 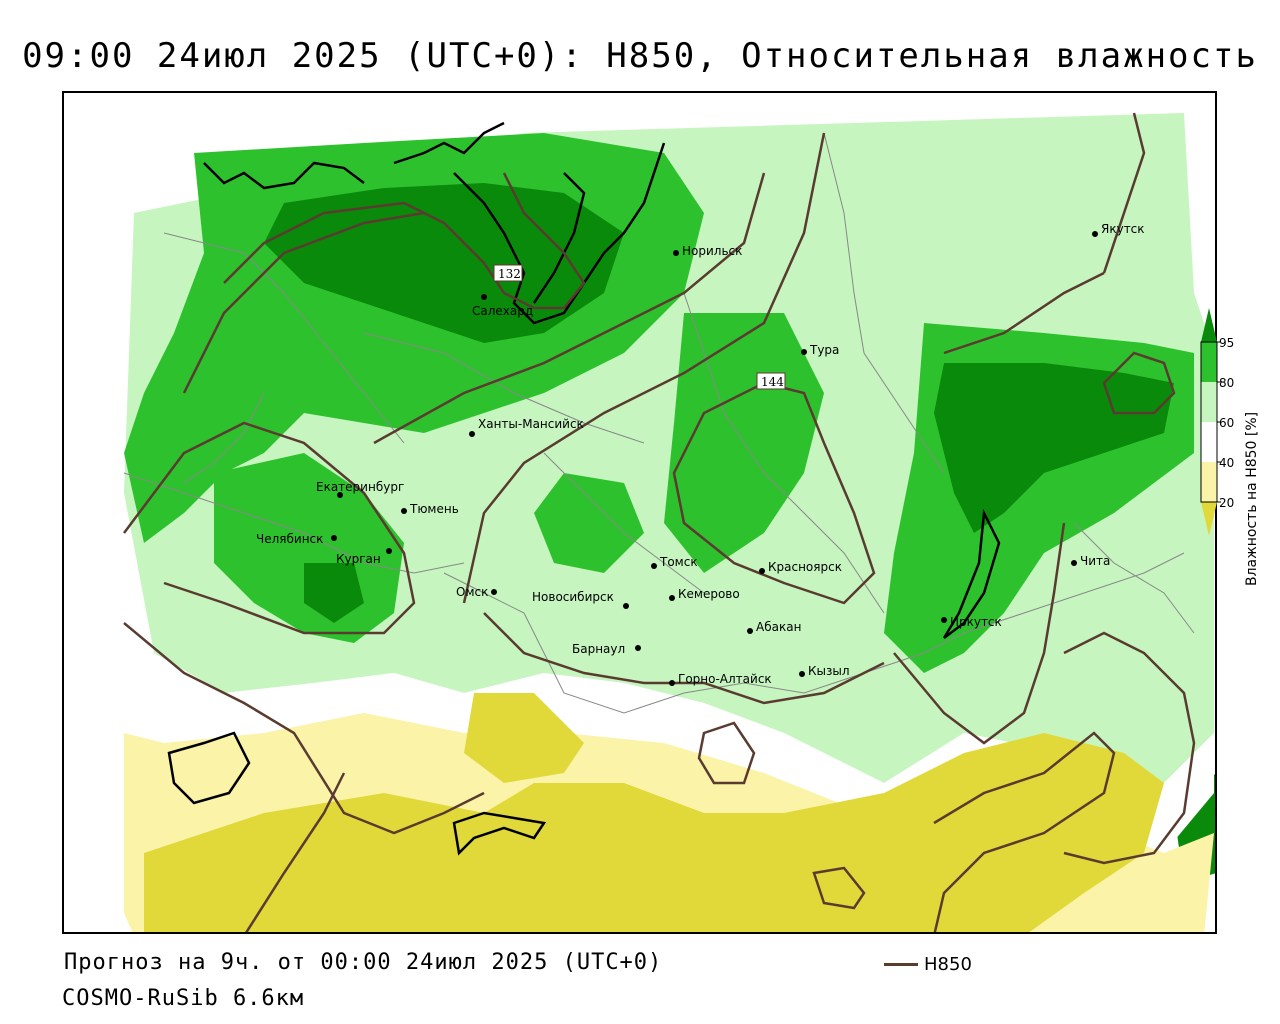 I want to click on colorbar: 95 80 60 40 20, so click(x=1229, y=451).